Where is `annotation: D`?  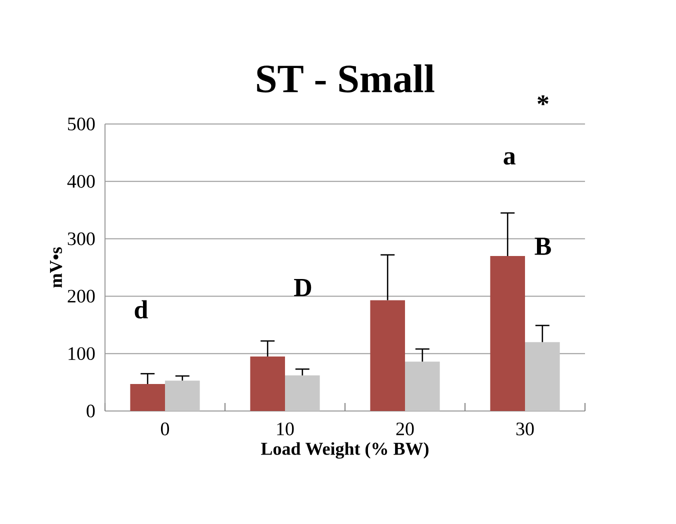 annotation: D is located at coordinates (303, 287).